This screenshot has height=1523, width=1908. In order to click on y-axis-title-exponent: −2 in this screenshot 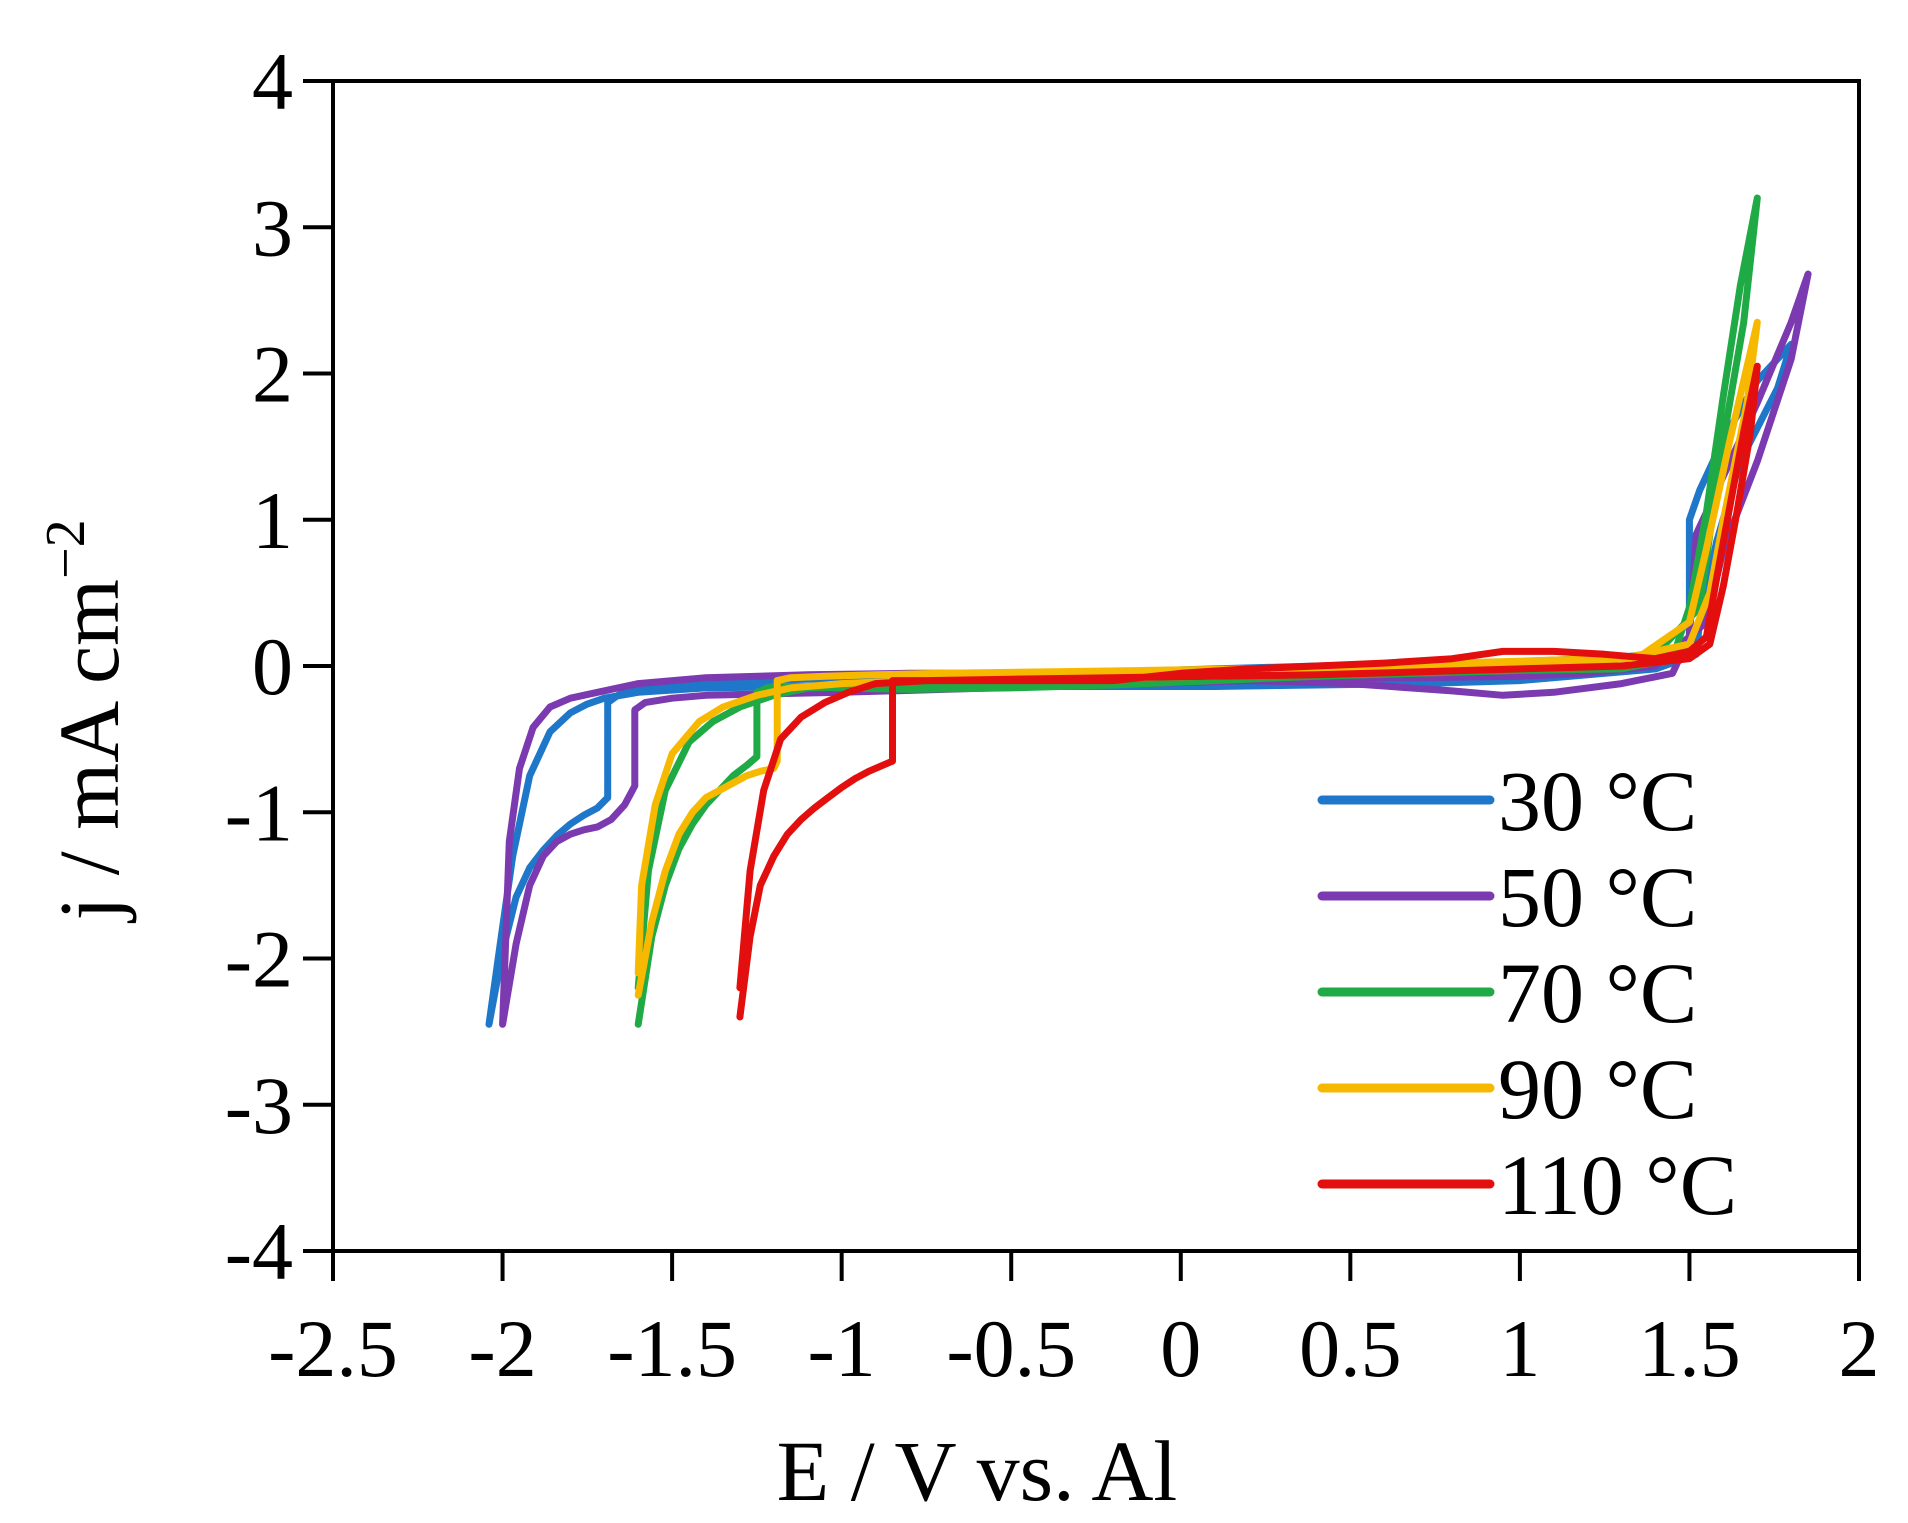, I will do `click(66, 549)`.